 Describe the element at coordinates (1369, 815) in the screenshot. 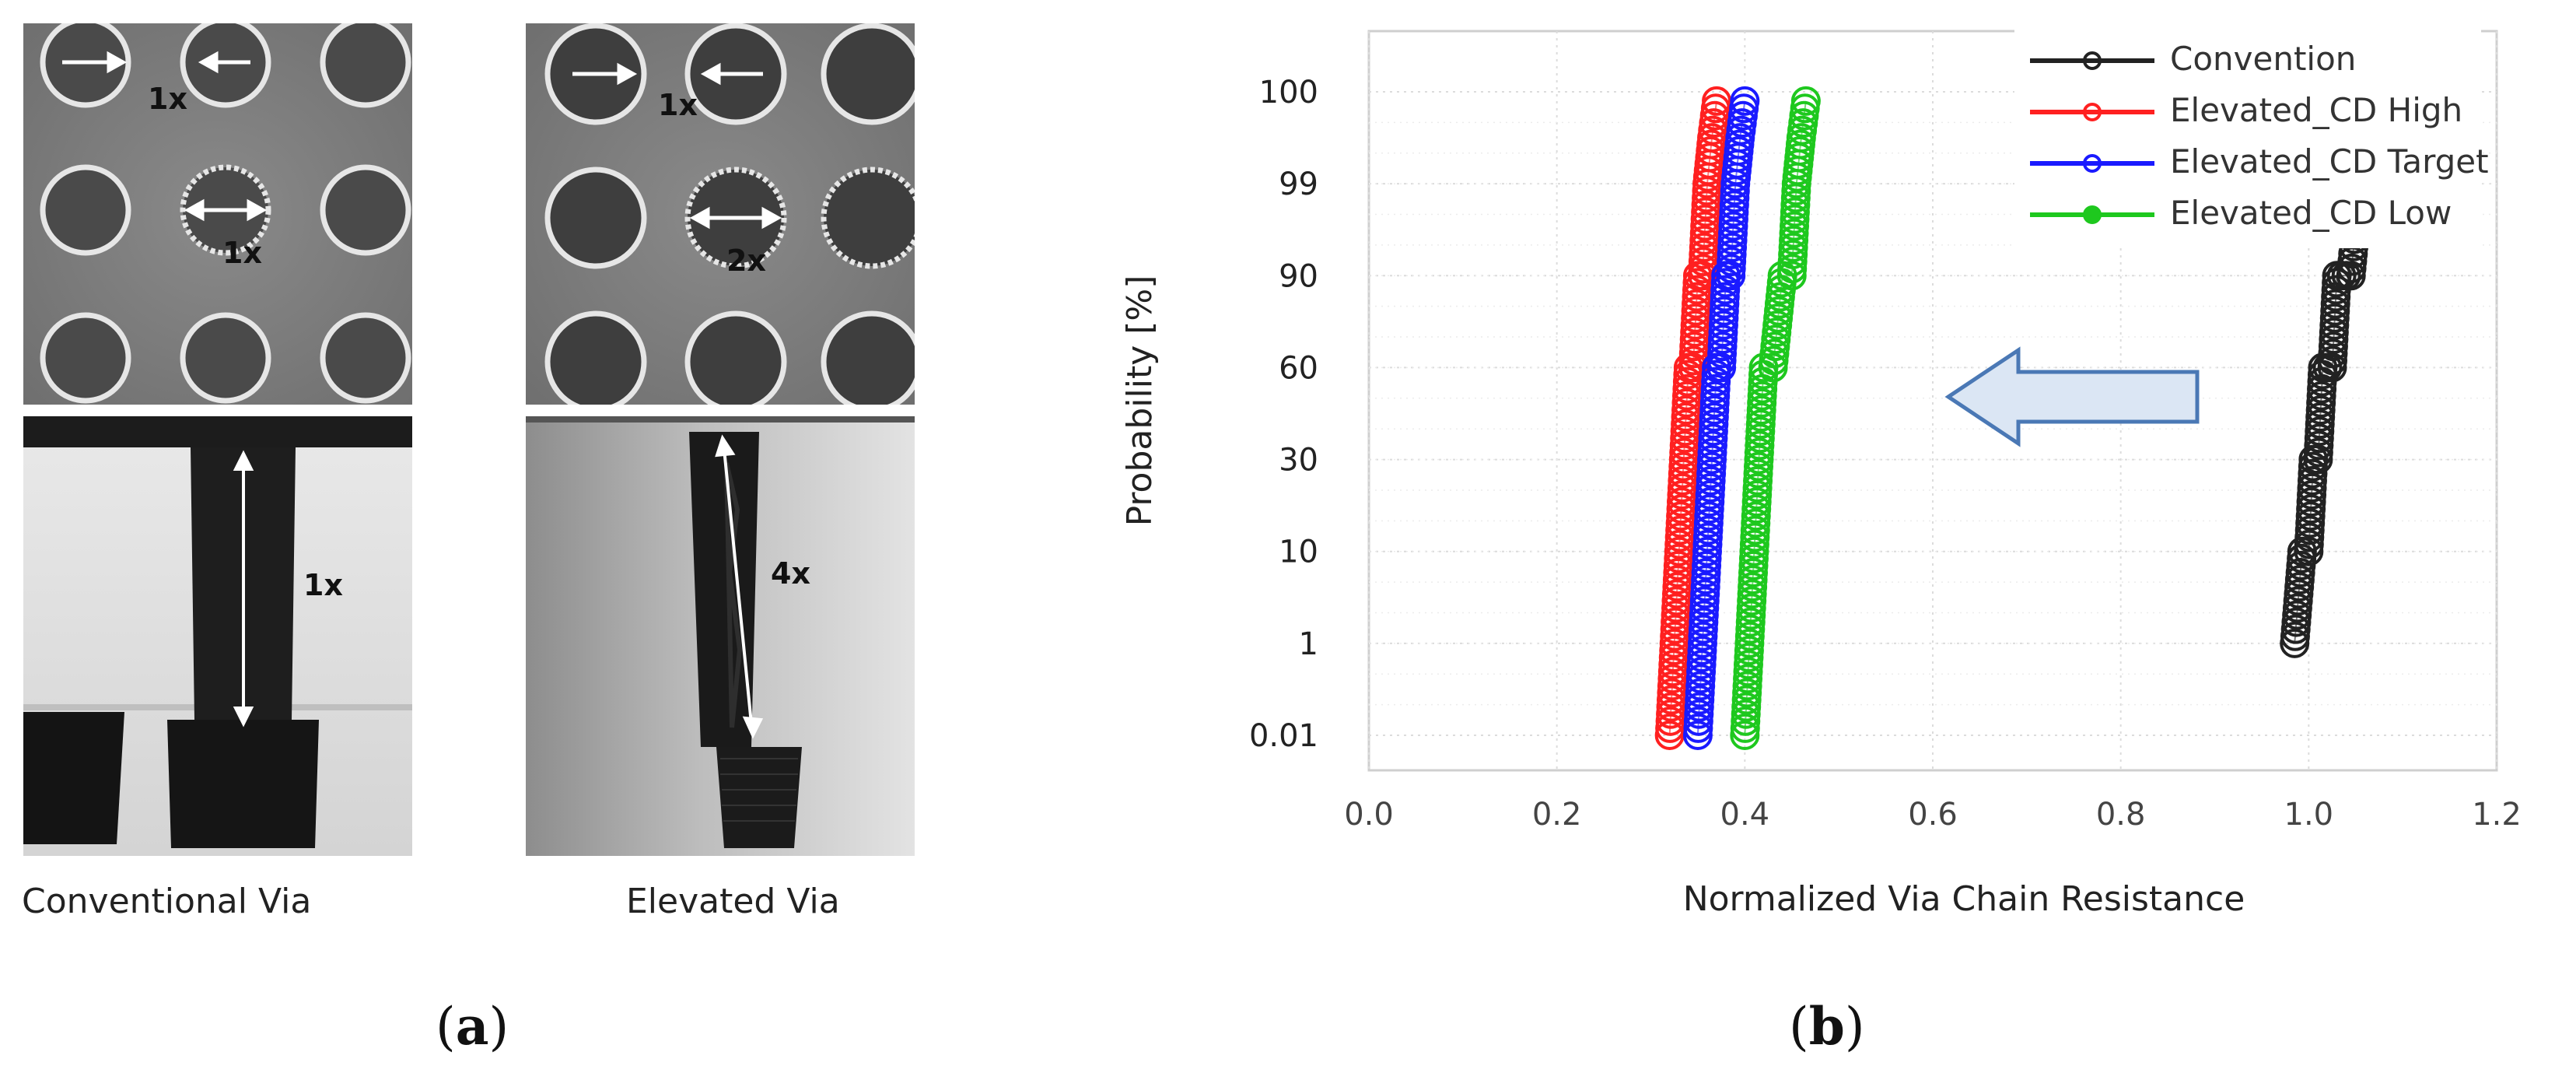

I see `x-tick-label: 0.0` at that location.